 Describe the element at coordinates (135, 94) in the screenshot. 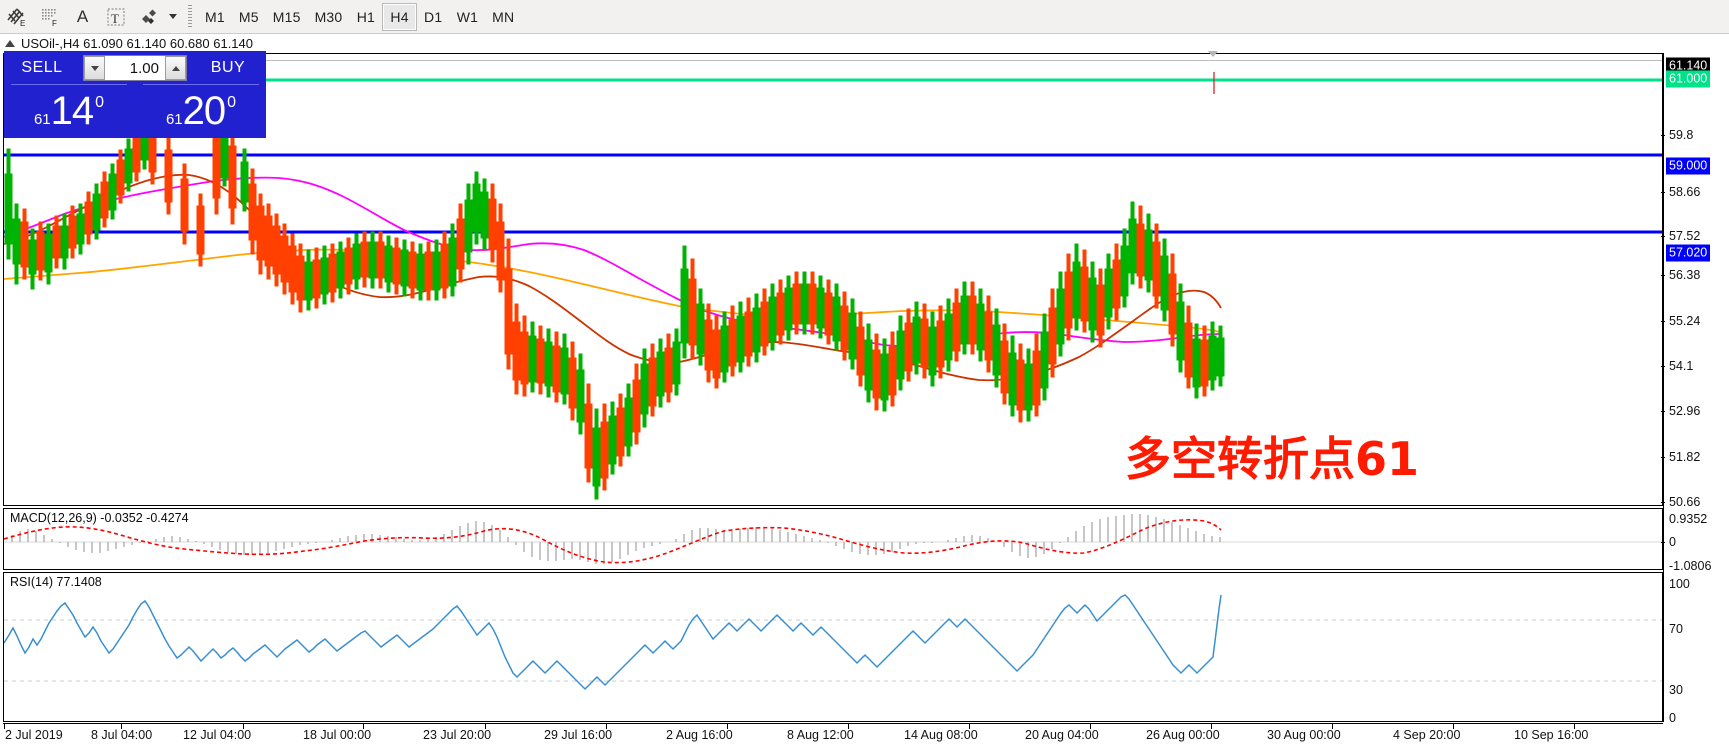

I see `one-click-trading-panel: SELL 1.00 BUY 61 14 0 61 20` at that location.